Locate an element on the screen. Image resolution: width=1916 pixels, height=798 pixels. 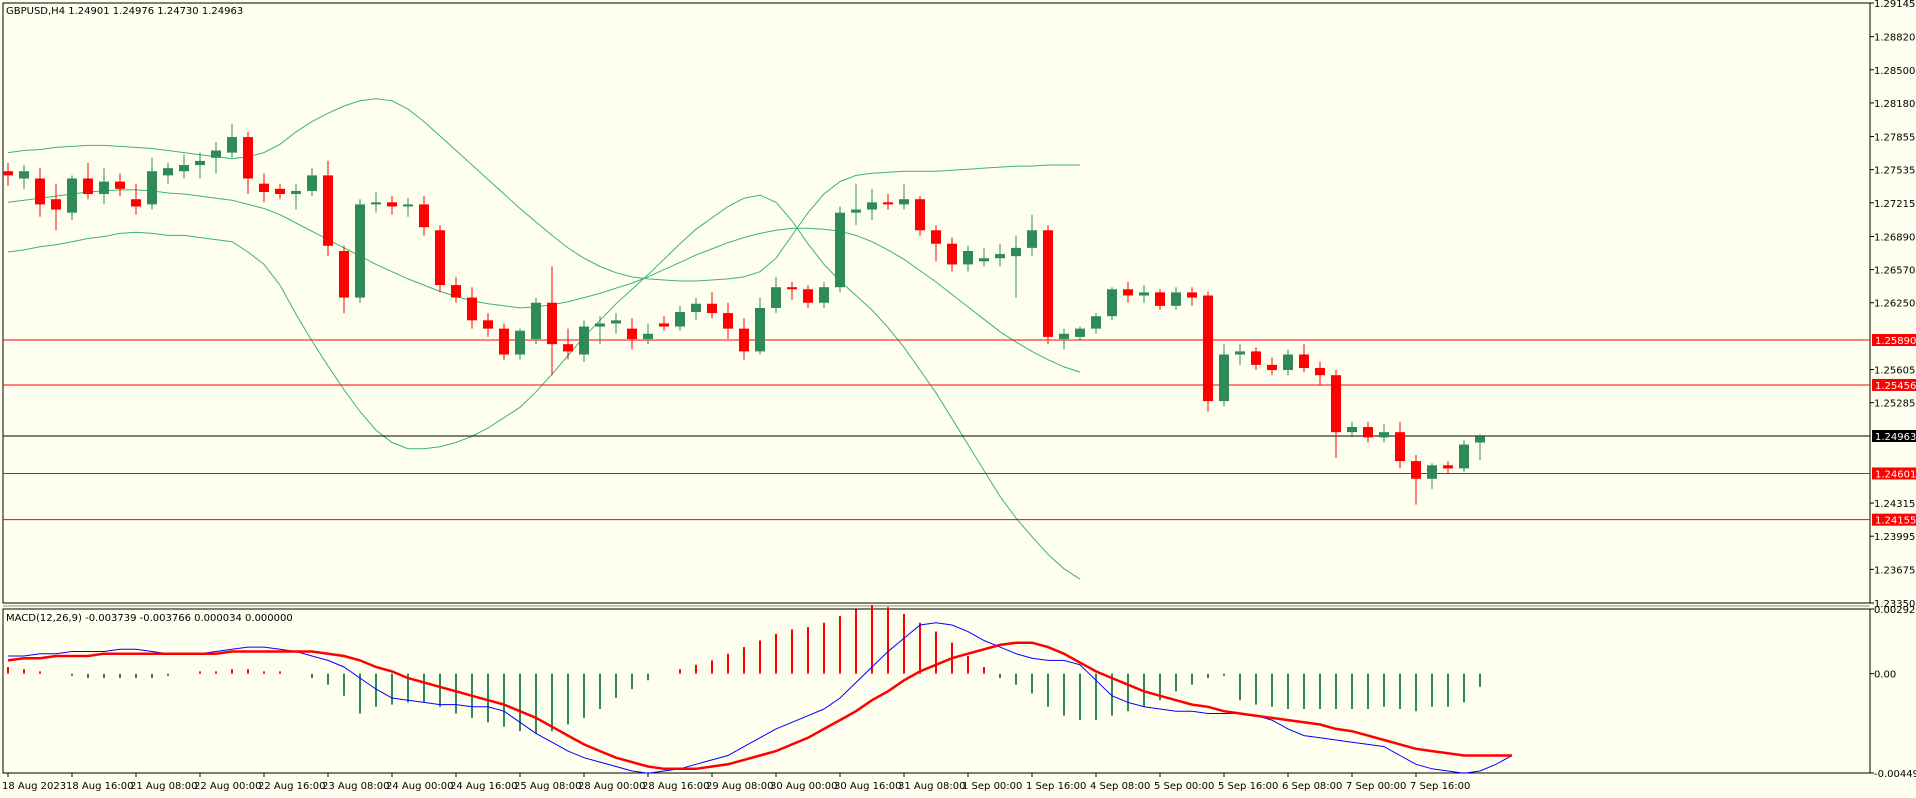
time-tick-label: 24 Aug 16:00 is located at coordinates (483, 786).